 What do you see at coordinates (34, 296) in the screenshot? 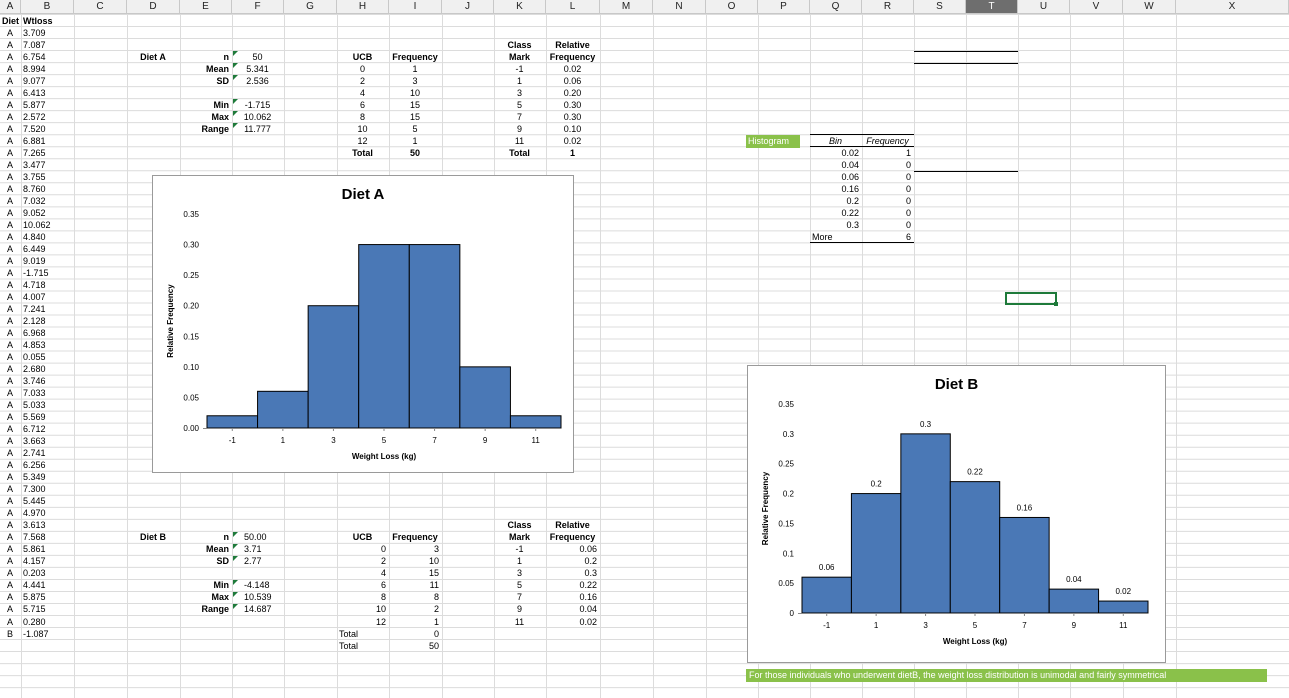
I see `wtloss-cell: 4.007` at bounding box center [34, 296].